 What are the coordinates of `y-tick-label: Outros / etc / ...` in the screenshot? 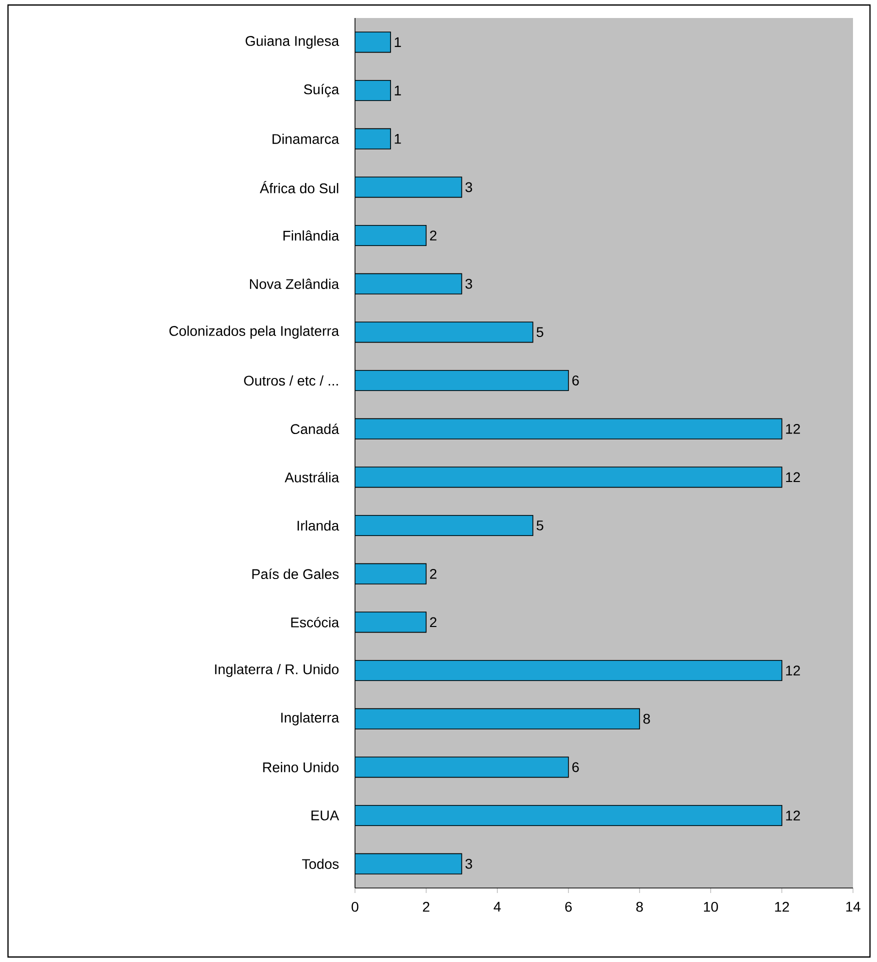 It's located at (291, 380).